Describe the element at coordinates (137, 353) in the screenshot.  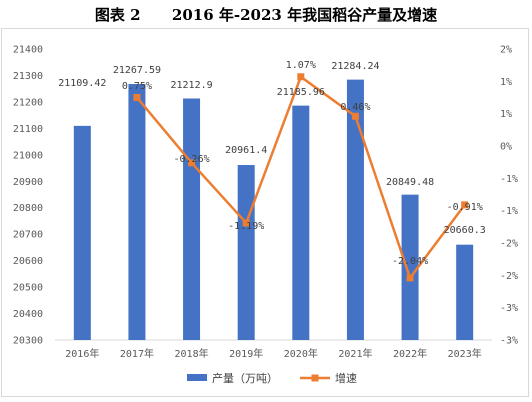
I see `x-tick-label: 2017年` at that location.